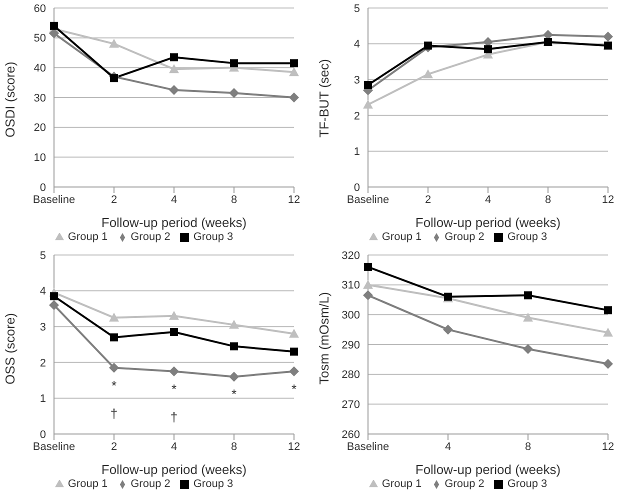 The image size is (628, 494). Describe the element at coordinates (324, 338) in the screenshot. I see `y-axis-title: Tosm (mOsm/L)` at that location.